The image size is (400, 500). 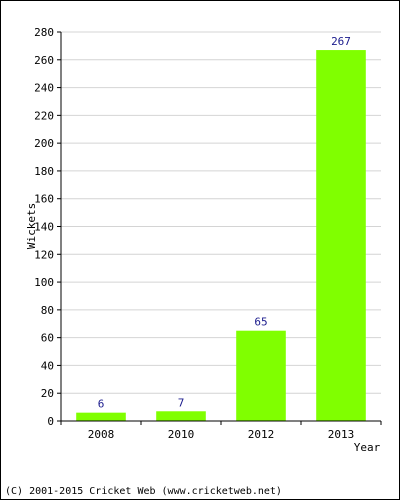 I want to click on y-tick-label: 200, so click(x=44, y=143).